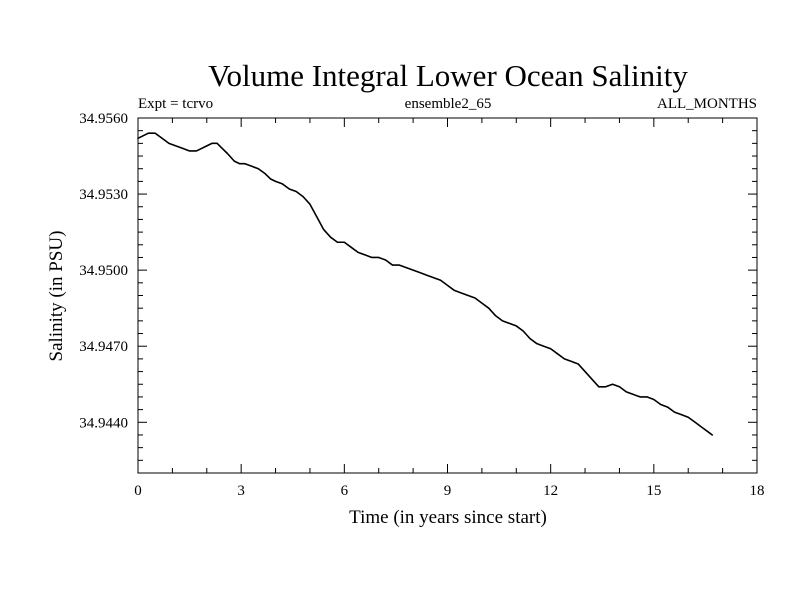  I want to click on chart-subtitle-right: ALL_MONTHS, so click(707, 104).